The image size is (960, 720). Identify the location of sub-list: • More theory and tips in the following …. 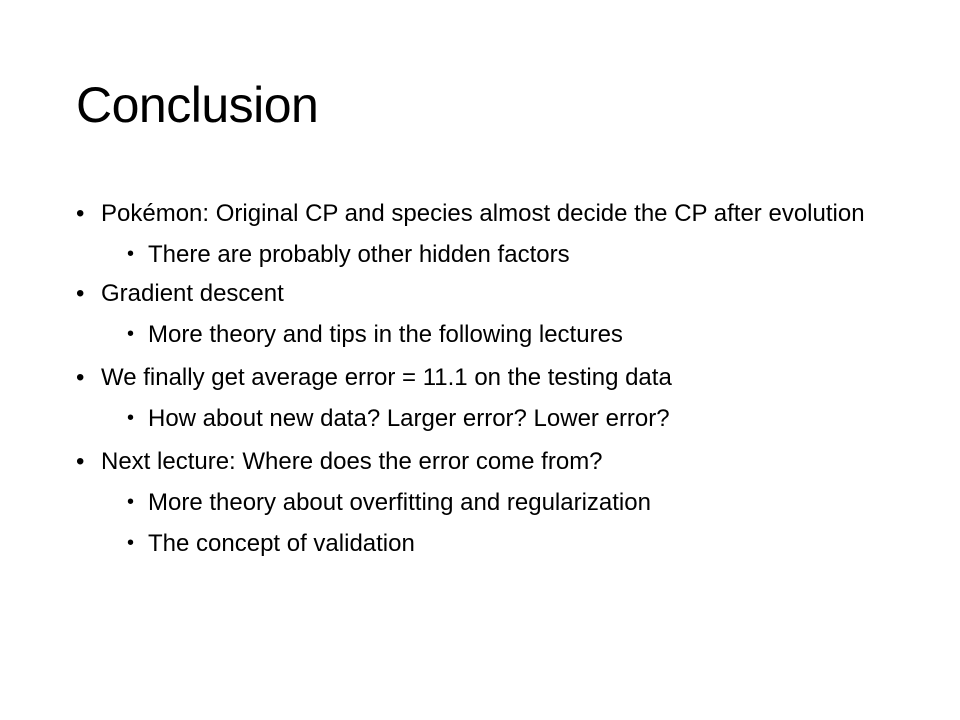
(499, 334).